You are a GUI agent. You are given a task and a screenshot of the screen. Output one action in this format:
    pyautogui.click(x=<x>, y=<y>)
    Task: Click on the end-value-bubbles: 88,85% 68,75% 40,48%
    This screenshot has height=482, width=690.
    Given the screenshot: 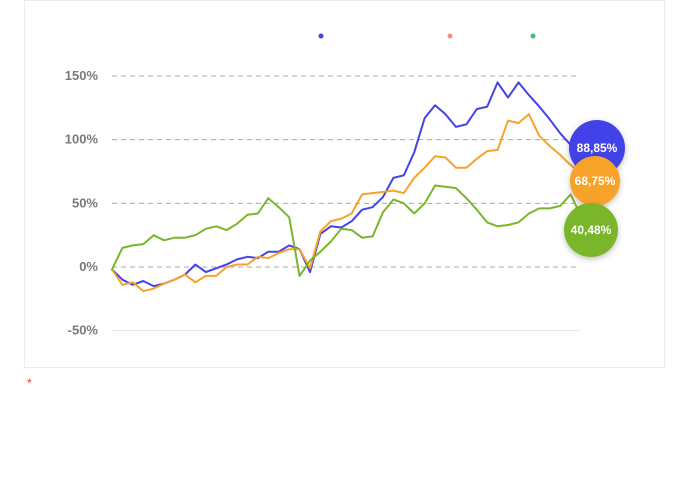 What is the action you would take?
    pyautogui.click(x=594, y=188)
    